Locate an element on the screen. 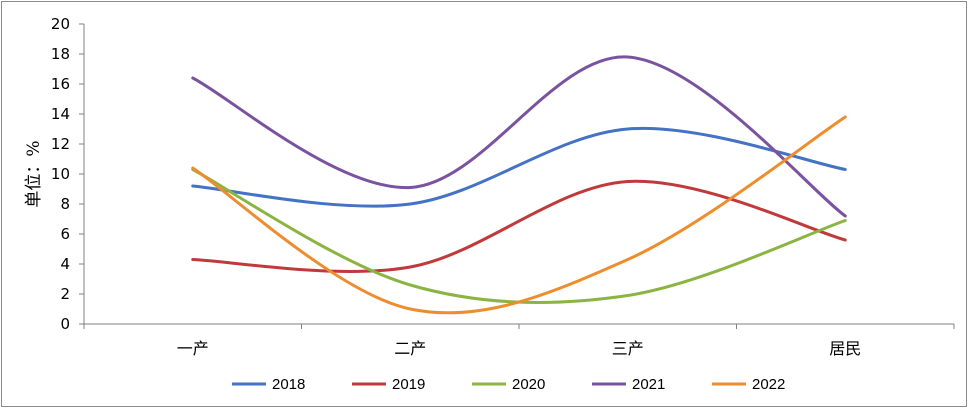 This screenshot has width=968, height=408. y-tick-label: 12 is located at coordinates (60, 144).